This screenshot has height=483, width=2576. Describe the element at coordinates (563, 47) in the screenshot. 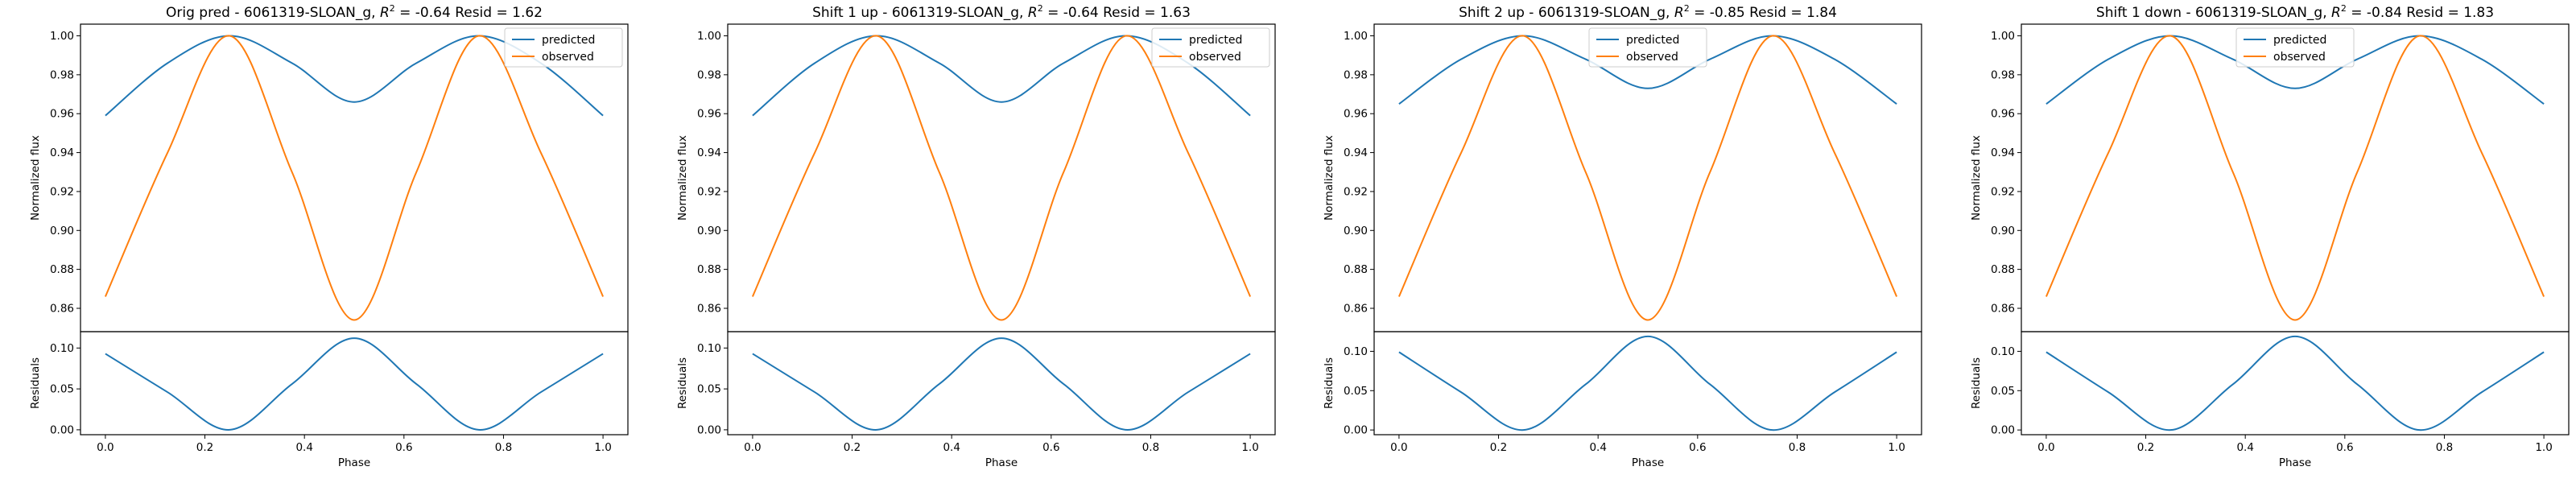

I see `legend: predicted observed` at that location.